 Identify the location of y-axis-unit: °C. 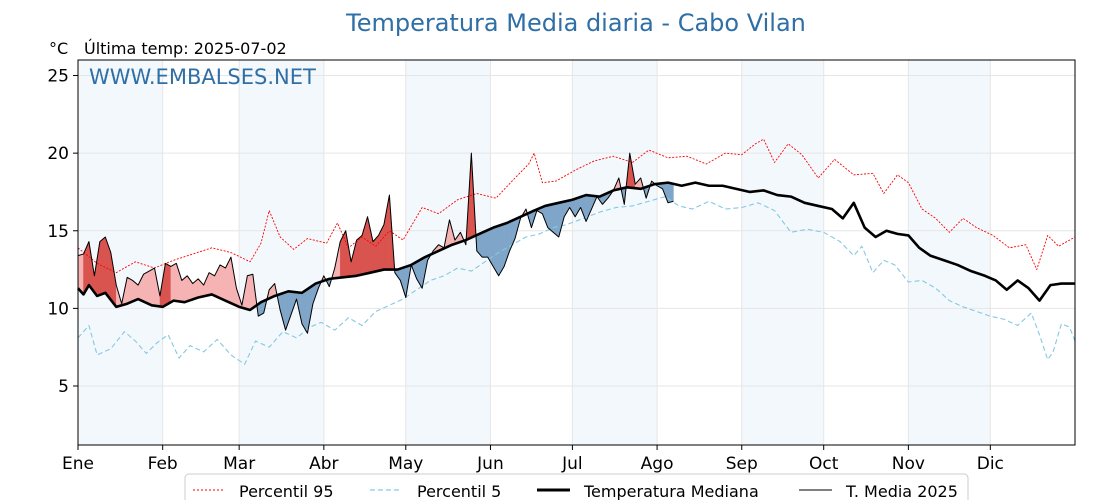
(58, 48).